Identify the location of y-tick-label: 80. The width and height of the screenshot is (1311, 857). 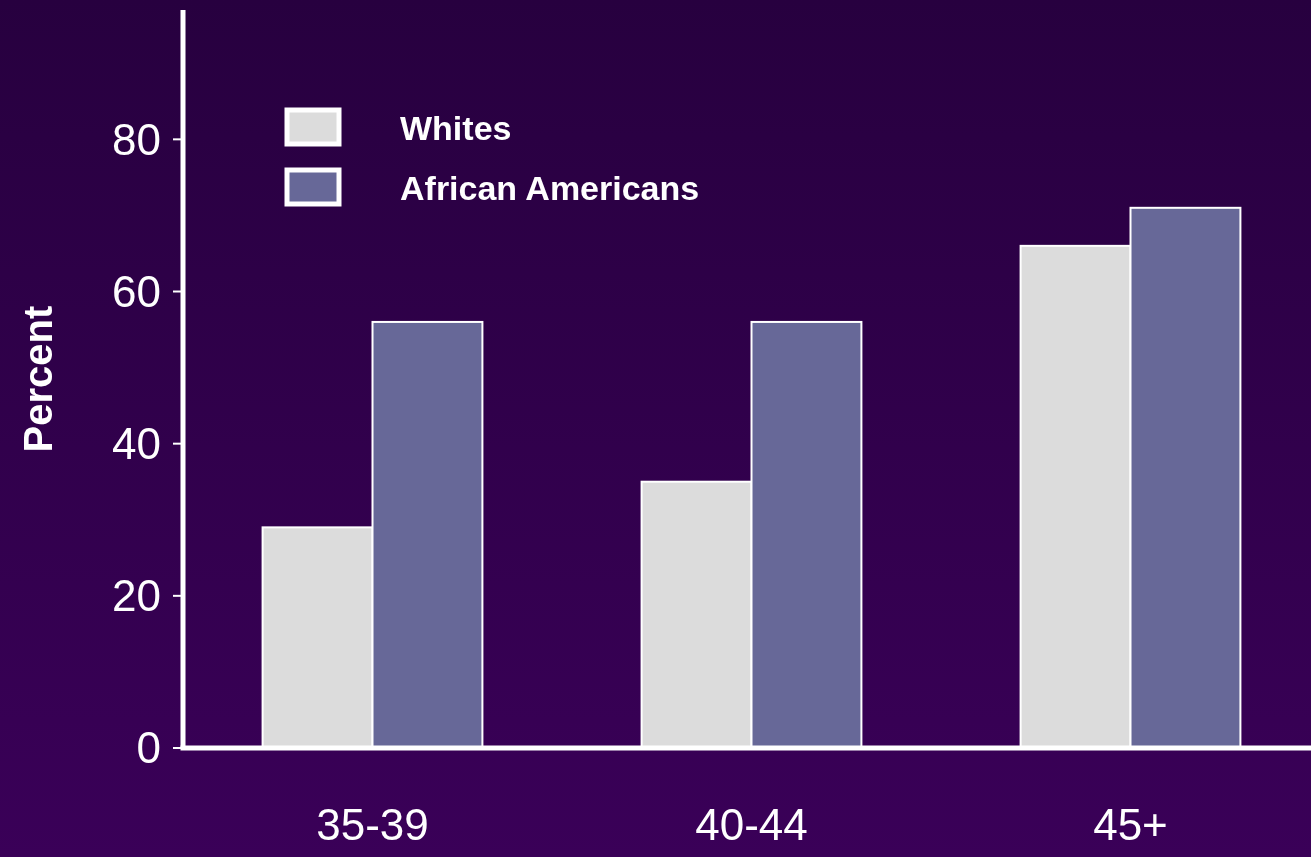
(136, 139).